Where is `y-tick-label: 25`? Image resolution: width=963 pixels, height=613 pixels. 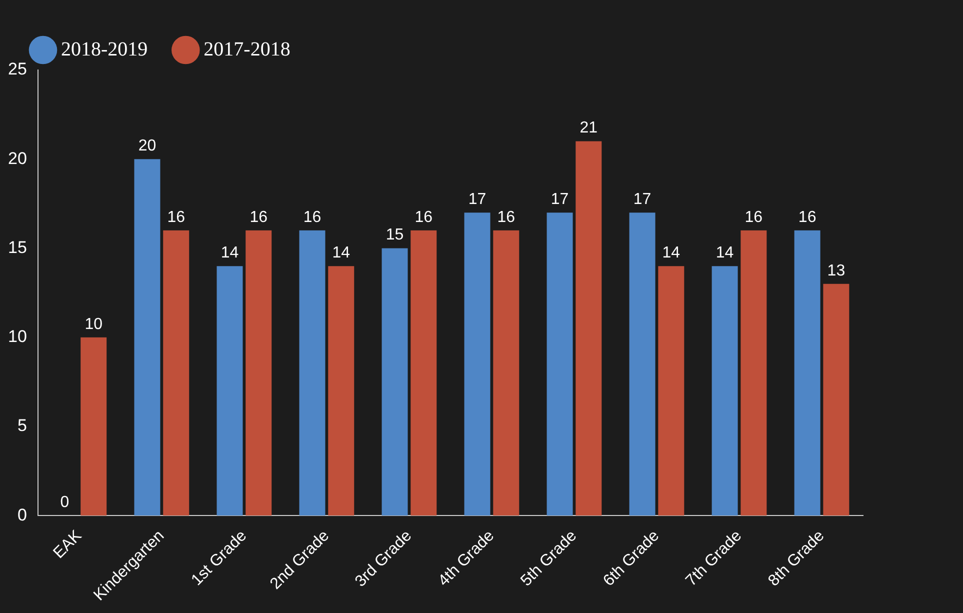 y-tick-label: 25 is located at coordinates (17, 69).